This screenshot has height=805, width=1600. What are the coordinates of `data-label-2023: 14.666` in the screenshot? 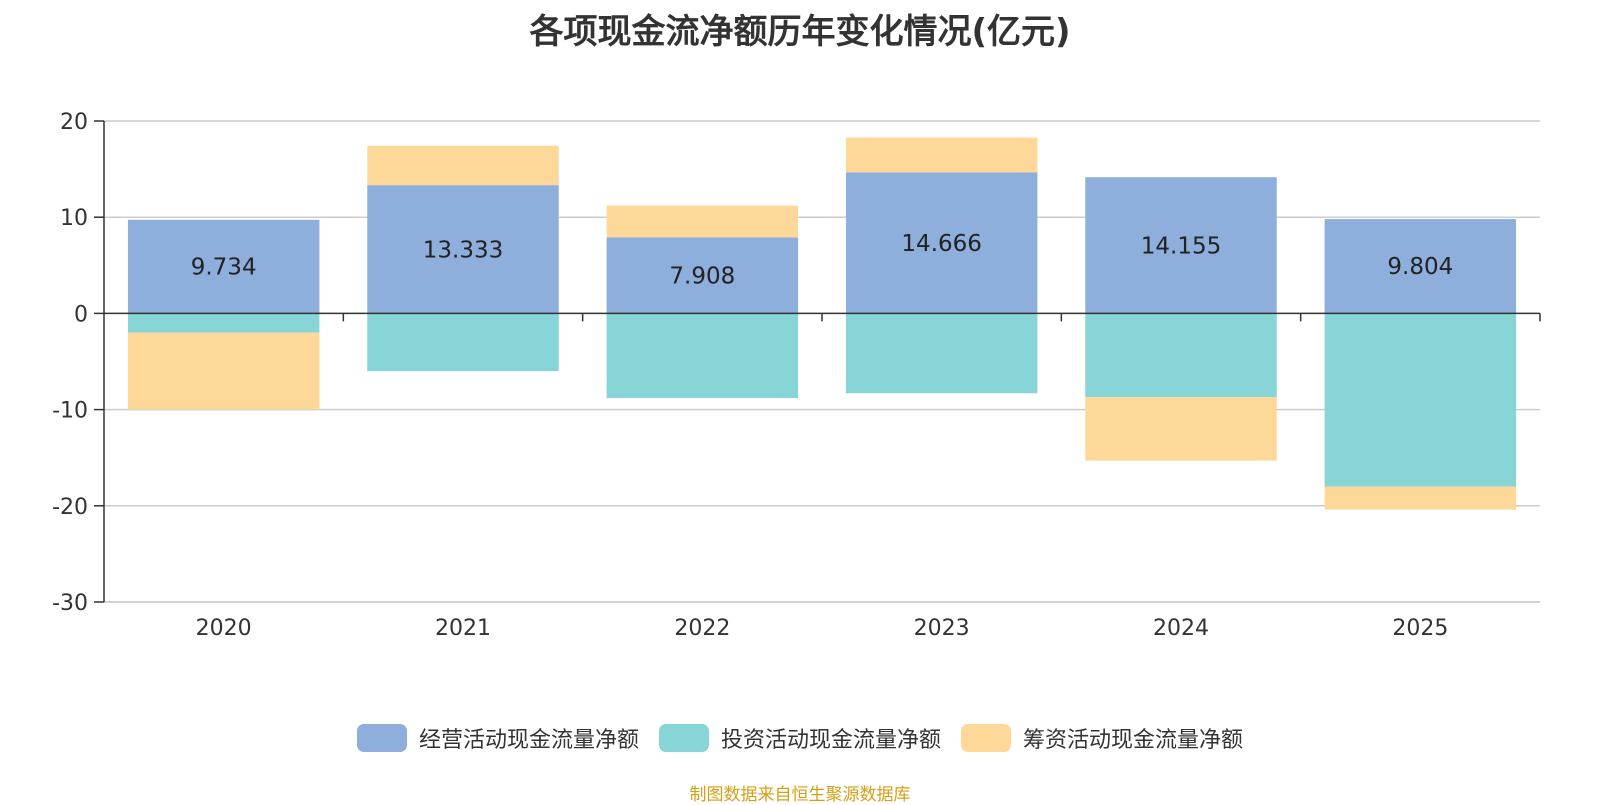 It's located at (941, 244).